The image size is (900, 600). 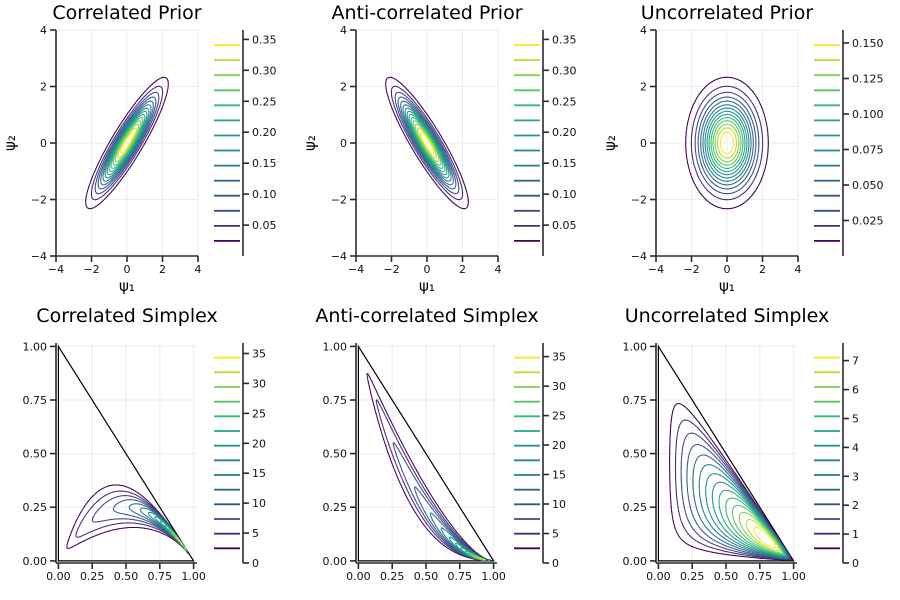 What do you see at coordinates (427, 269) in the screenshot?
I see `x-tick-label: 0` at bounding box center [427, 269].